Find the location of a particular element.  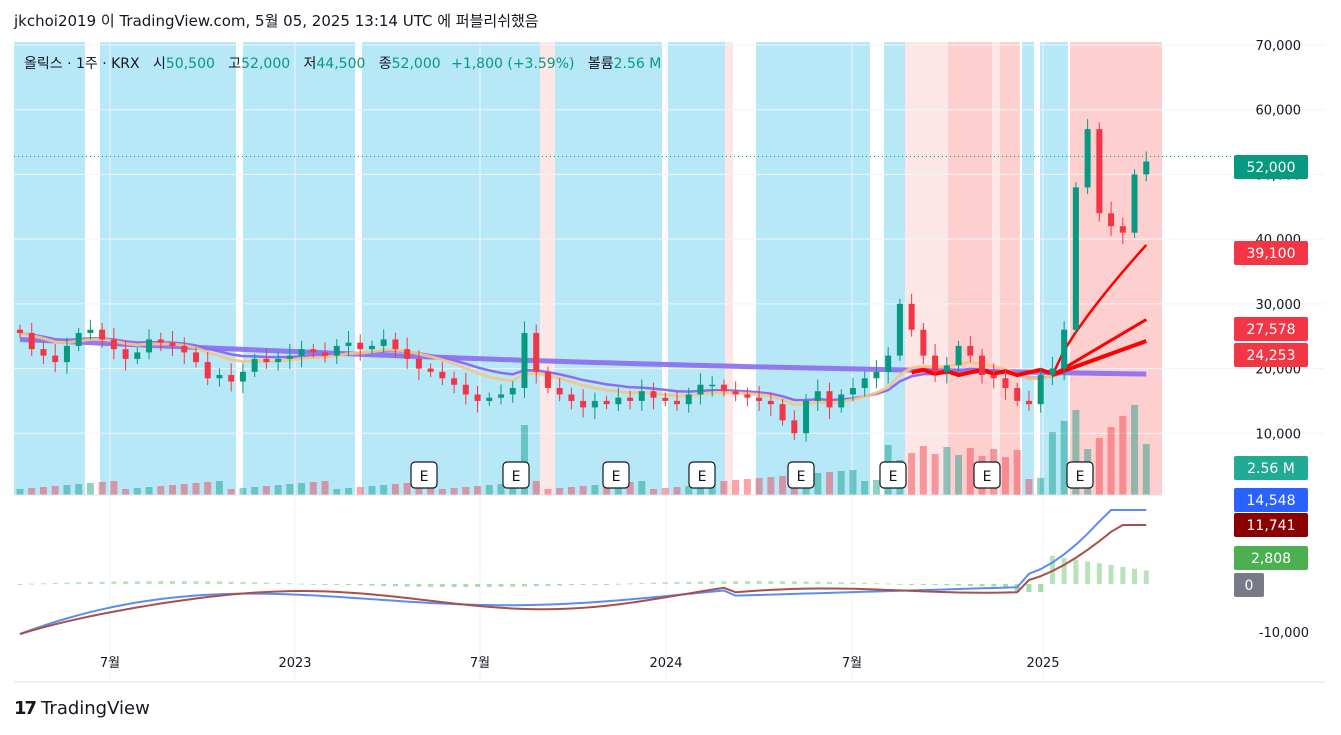

footer-brand: 17 TradingView is located at coordinates (82, 708).